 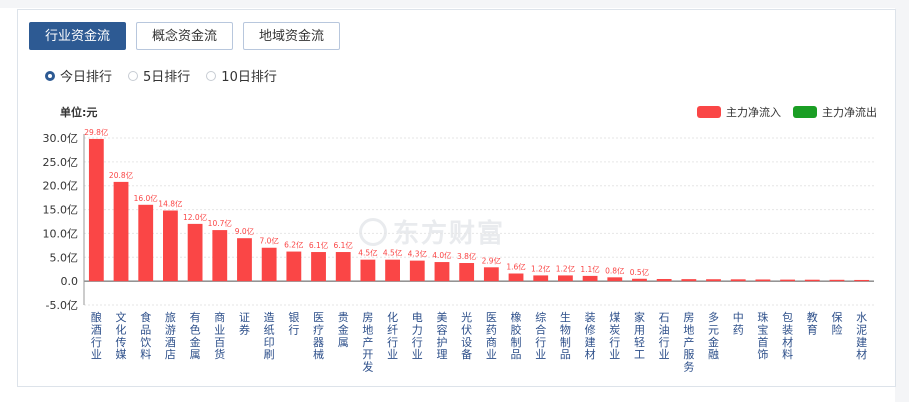 What do you see at coordinates (70, 281) in the screenshot?
I see `y-tick-label: 0.0` at bounding box center [70, 281].